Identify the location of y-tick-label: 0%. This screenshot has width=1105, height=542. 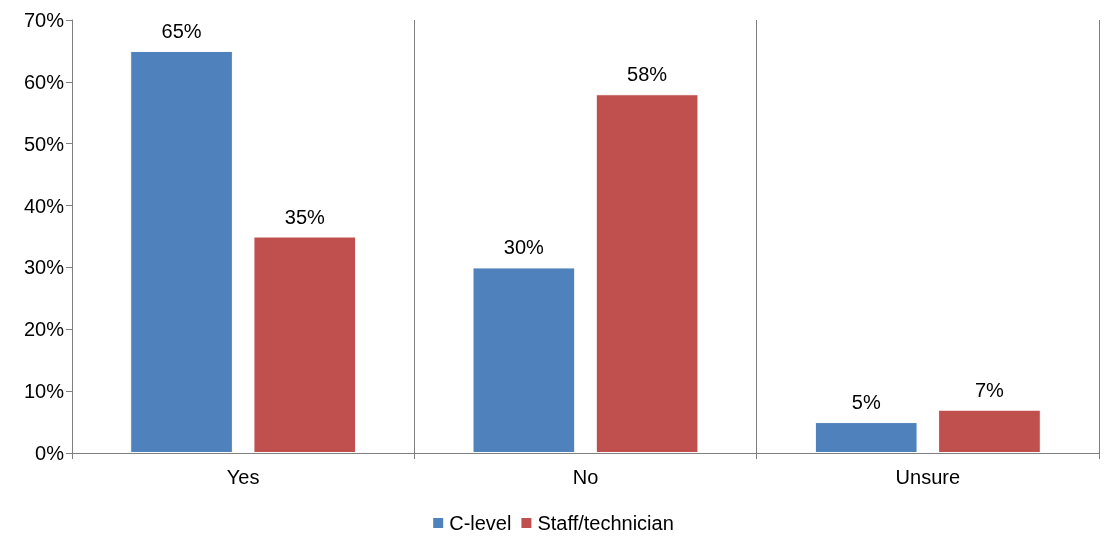
(50, 453).